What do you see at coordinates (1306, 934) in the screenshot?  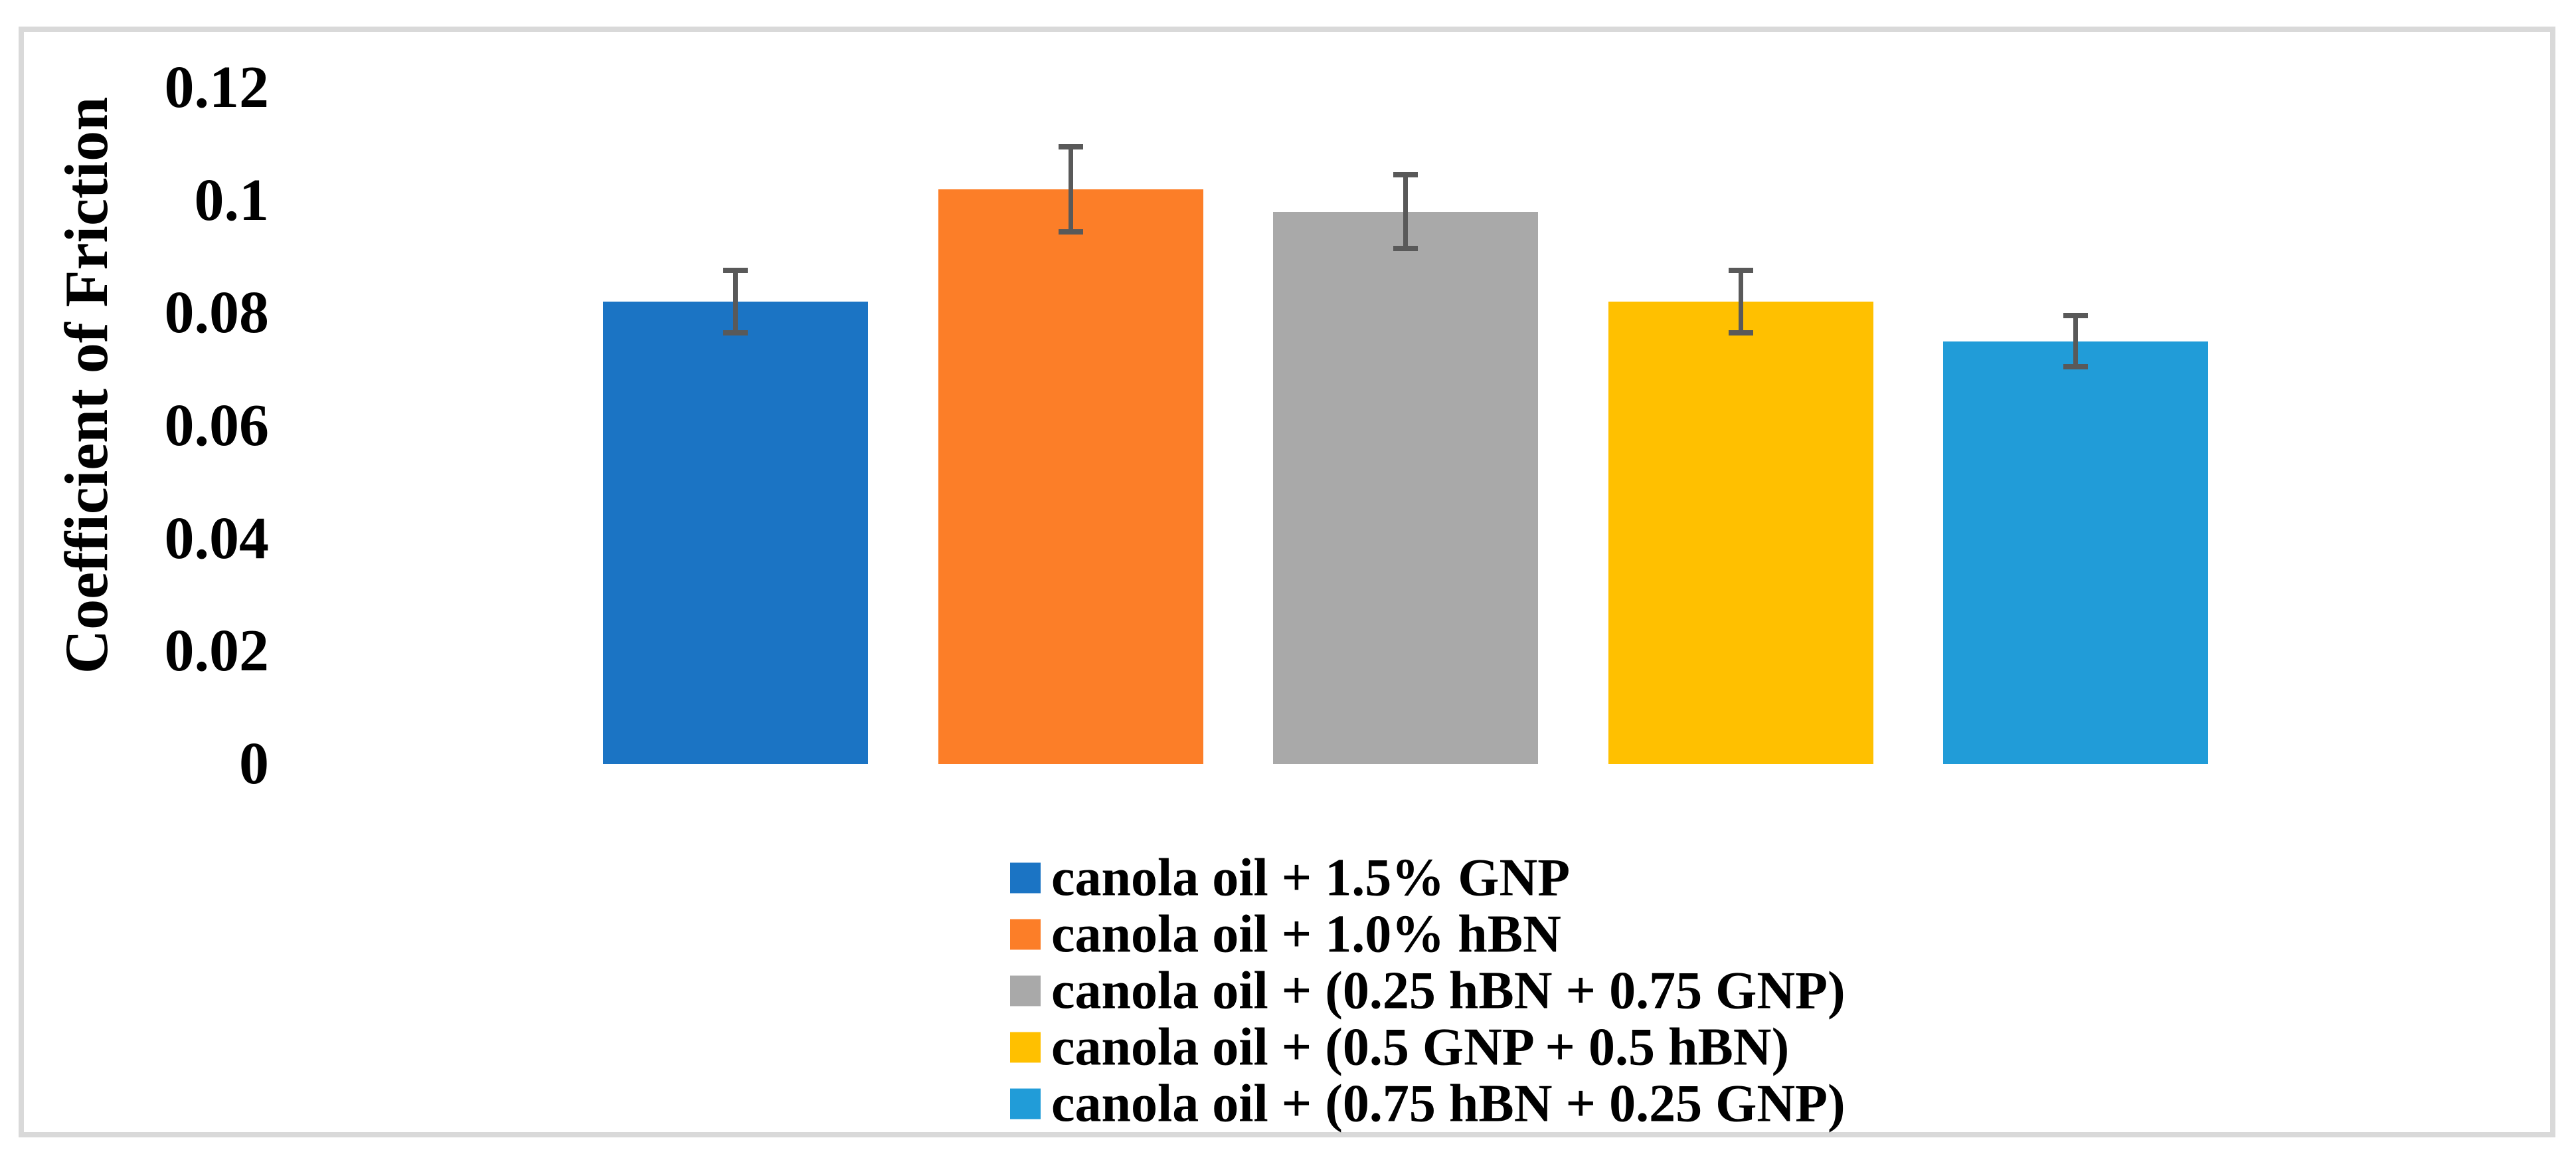 I see `legend-label: canola oil + 1.0% hBN` at bounding box center [1306, 934].